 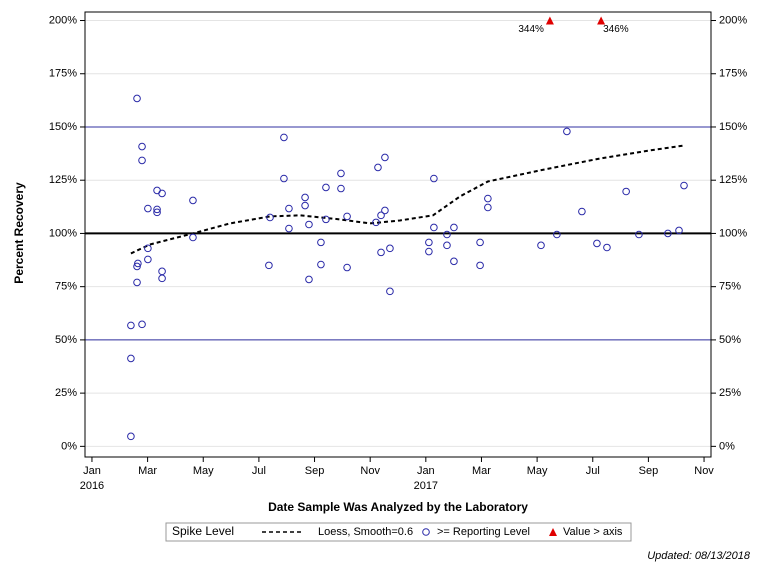 What do you see at coordinates (407, 199) in the screenshot?
I see `loess-line` at bounding box center [407, 199].